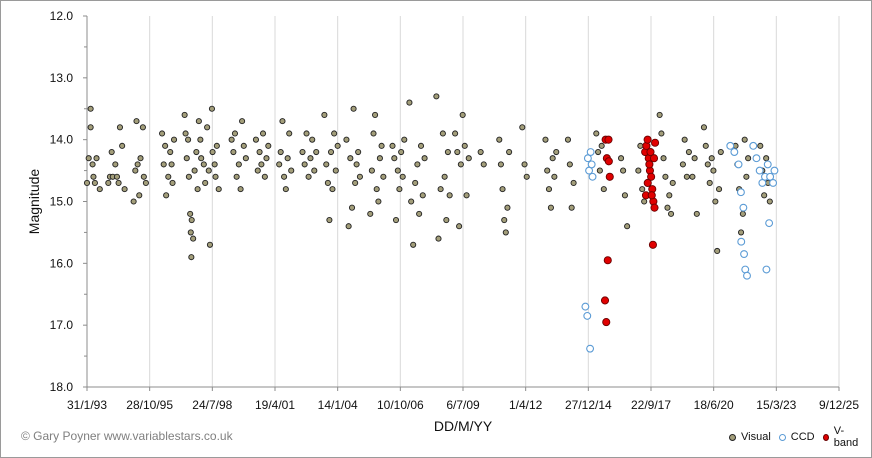  I want to click on y-tick-label: 16.0, so click(62, 263).